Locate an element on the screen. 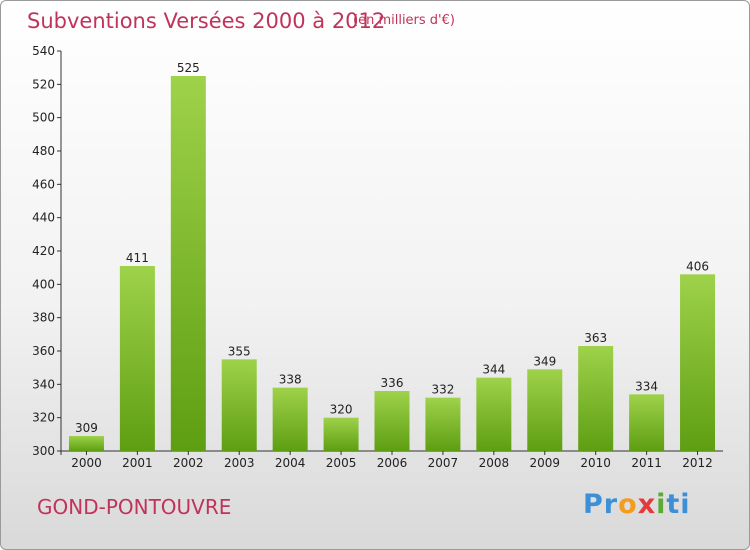 Image resolution: width=750 pixels, height=550 pixels. logo-letter: P is located at coordinates (593, 504).